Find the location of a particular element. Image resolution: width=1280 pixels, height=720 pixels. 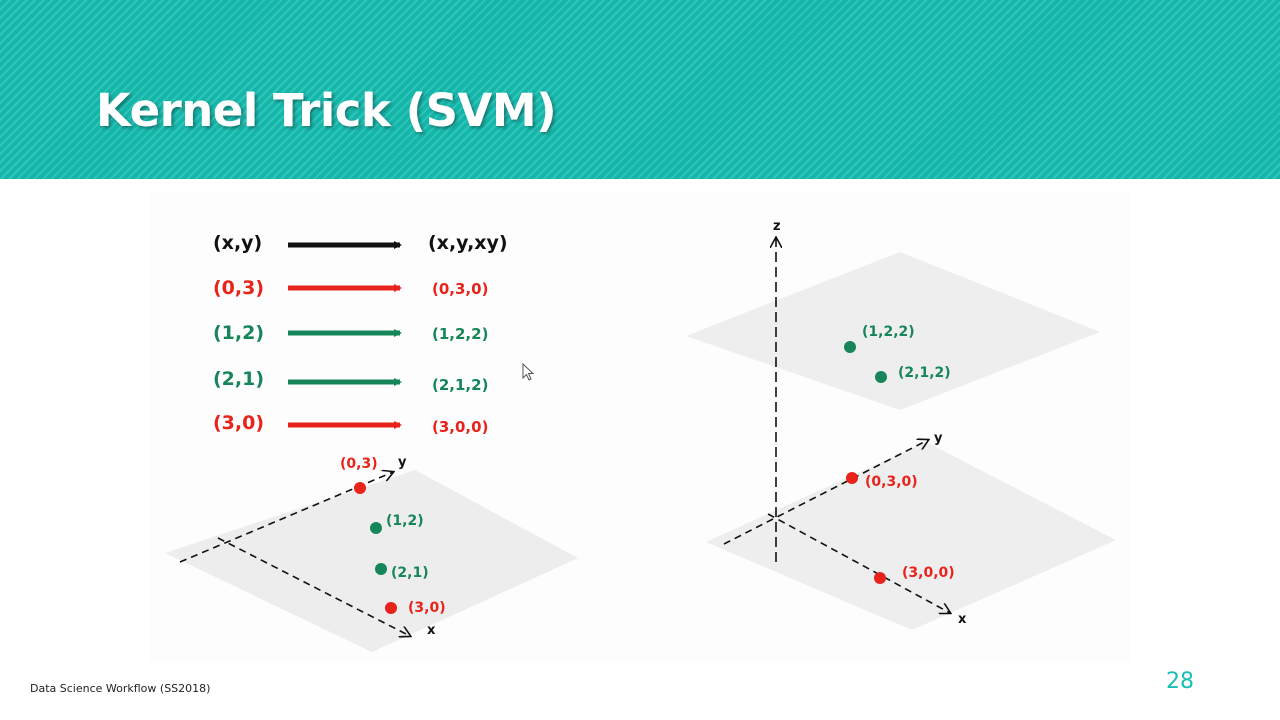

mapping-from: (0,3) is located at coordinates (238, 288).